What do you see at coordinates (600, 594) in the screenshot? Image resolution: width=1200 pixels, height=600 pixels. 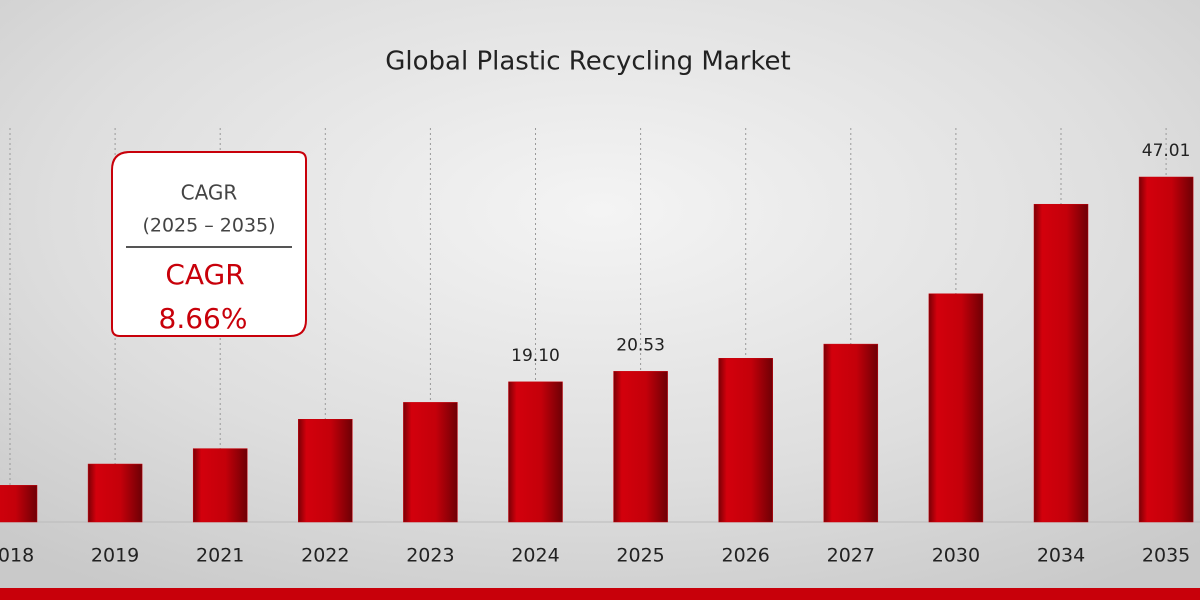 I see `footer-band` at bounding box center [600, 594].